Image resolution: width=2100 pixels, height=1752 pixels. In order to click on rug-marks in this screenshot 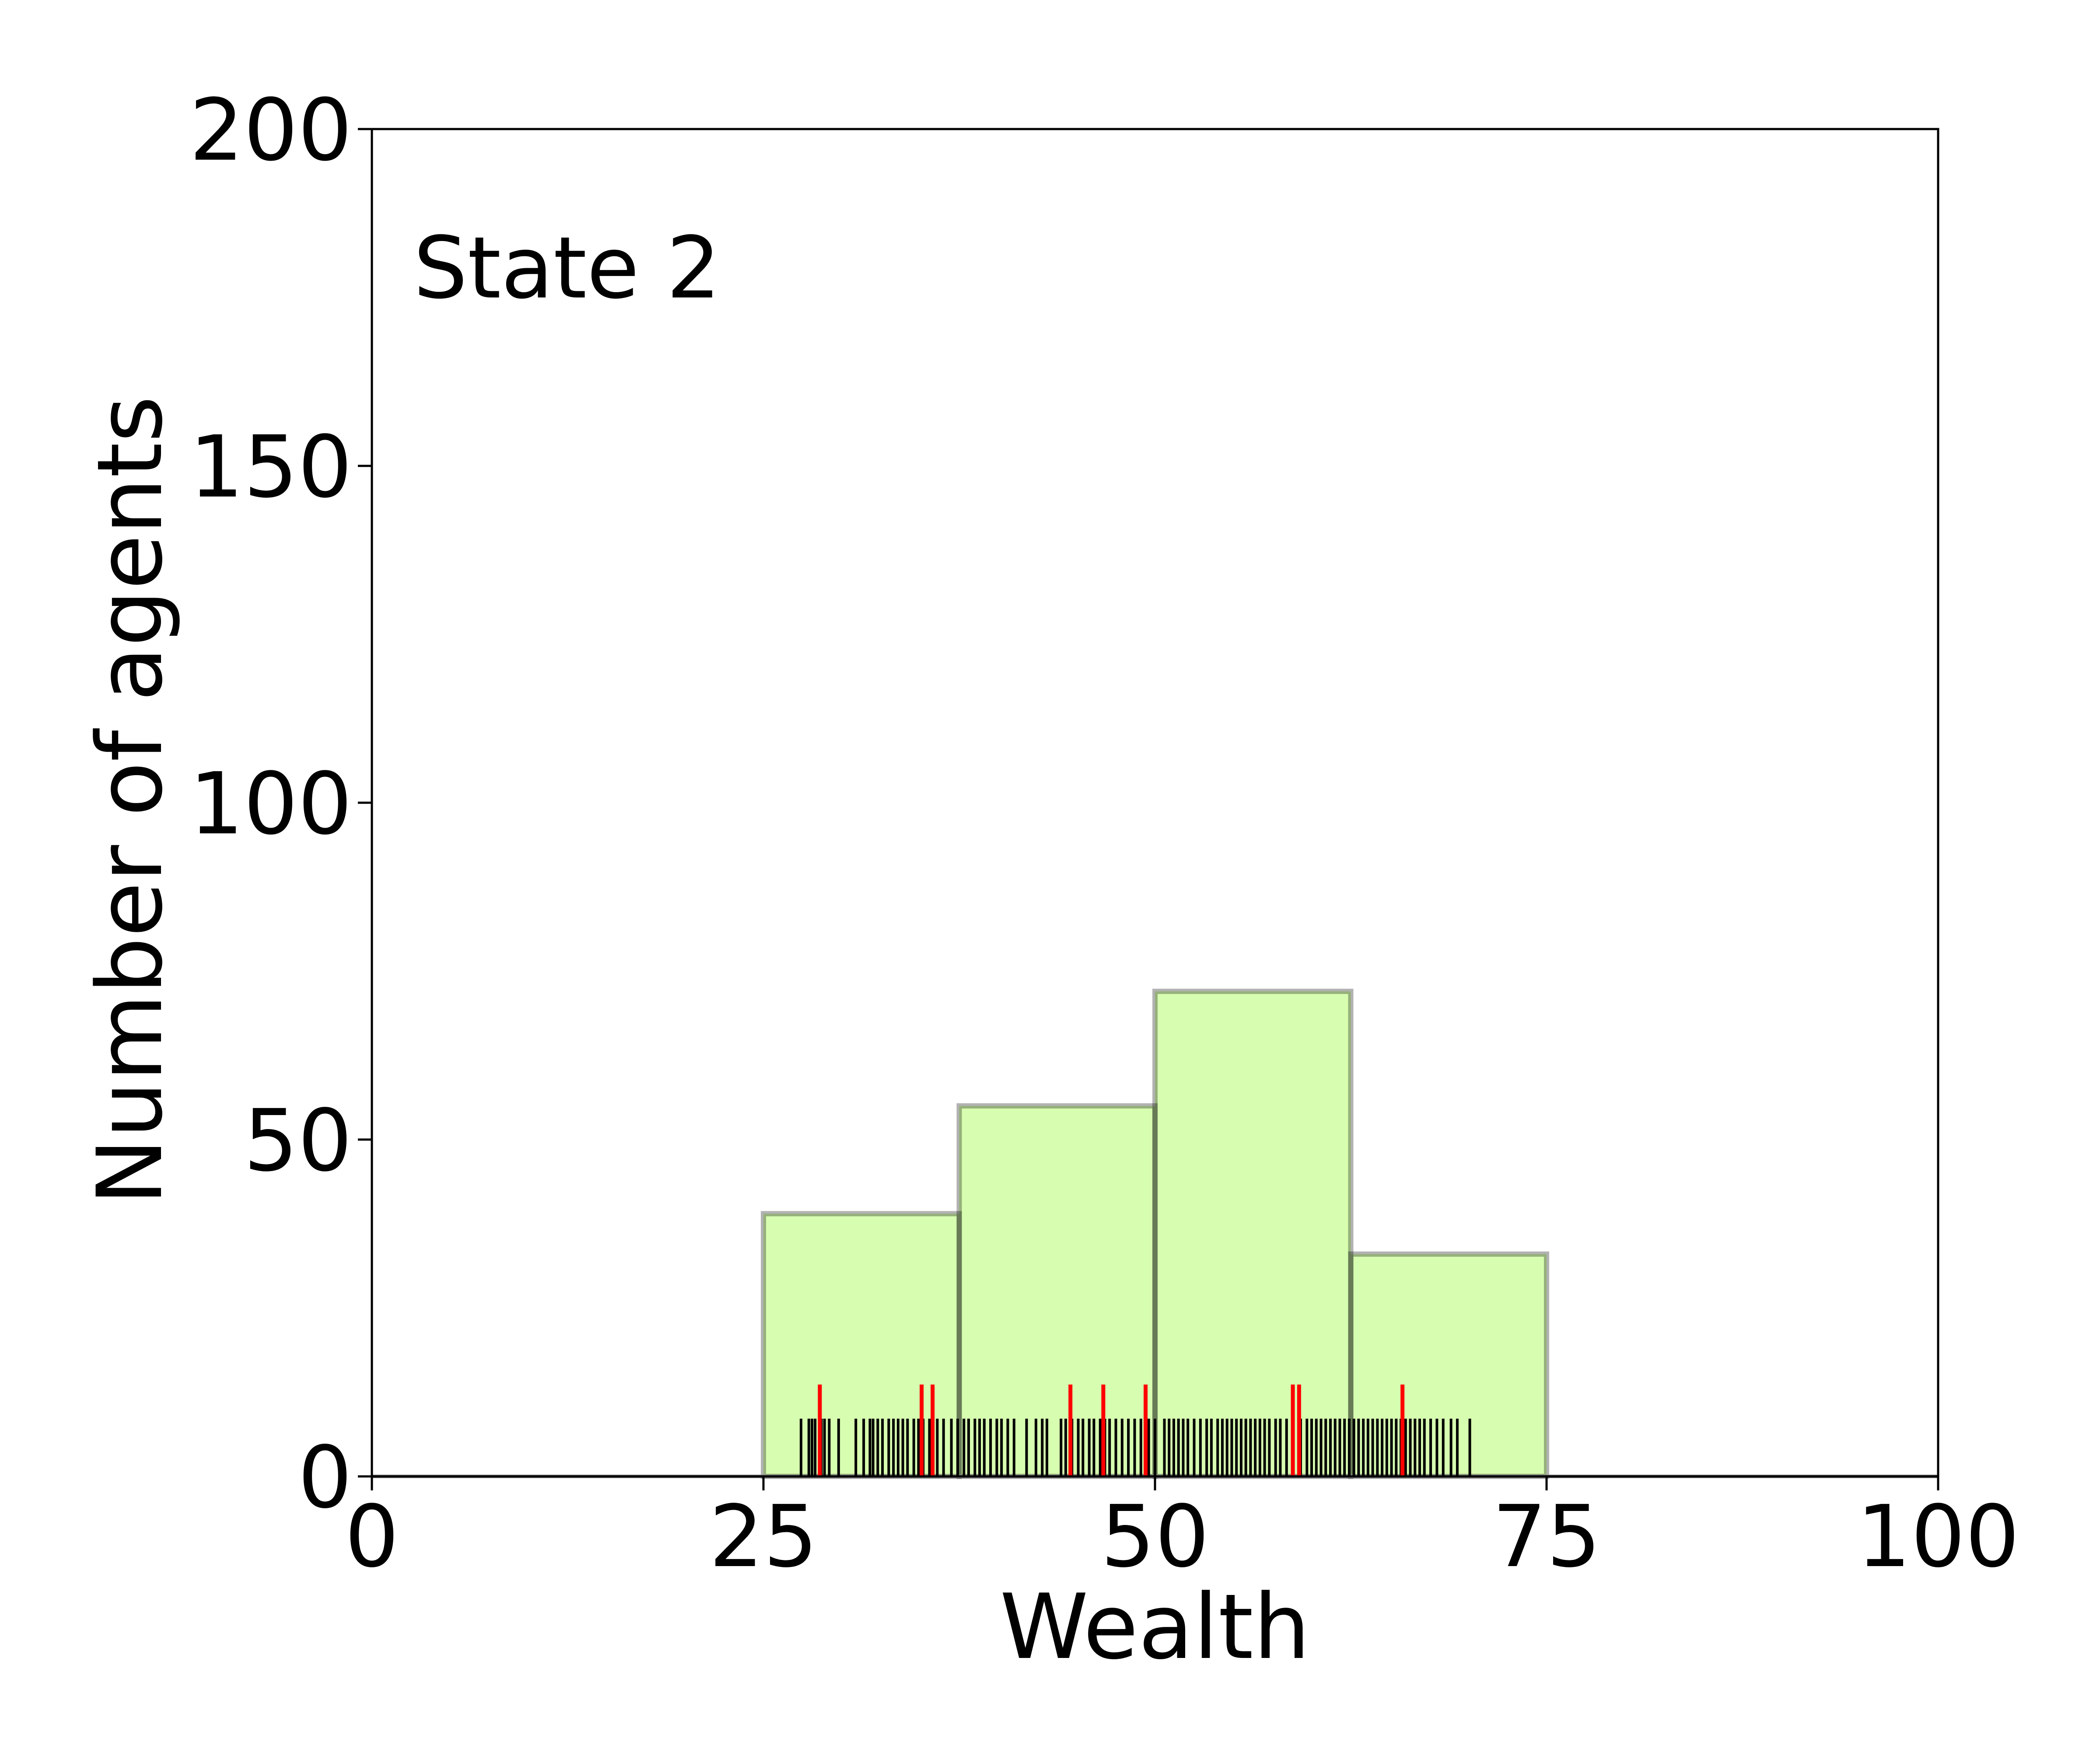, I will do `click(1135, 1430)`.